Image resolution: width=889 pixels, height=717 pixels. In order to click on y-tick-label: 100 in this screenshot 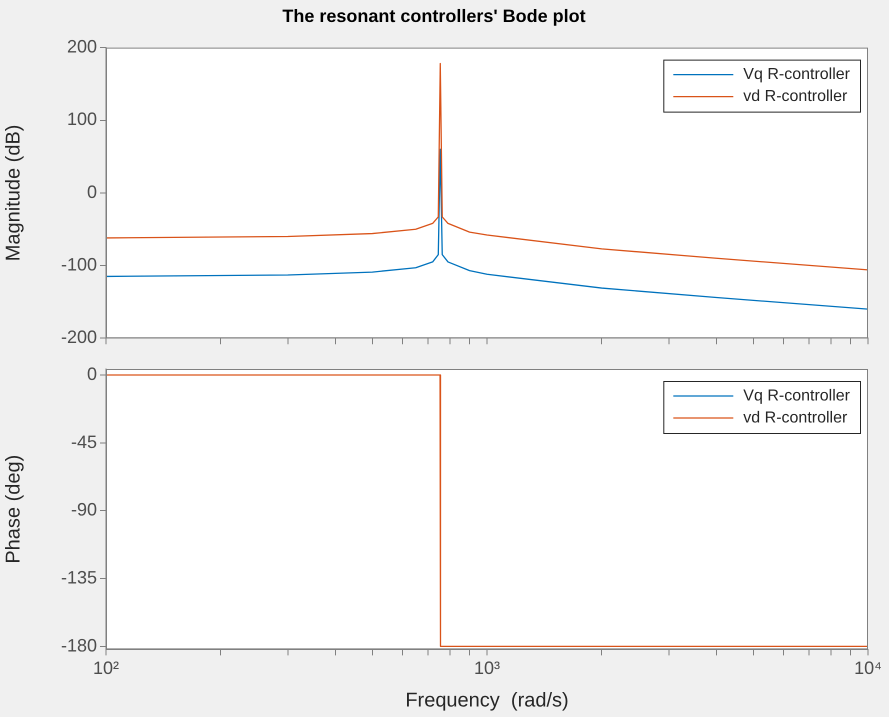, I will do `click(81, 119)`.